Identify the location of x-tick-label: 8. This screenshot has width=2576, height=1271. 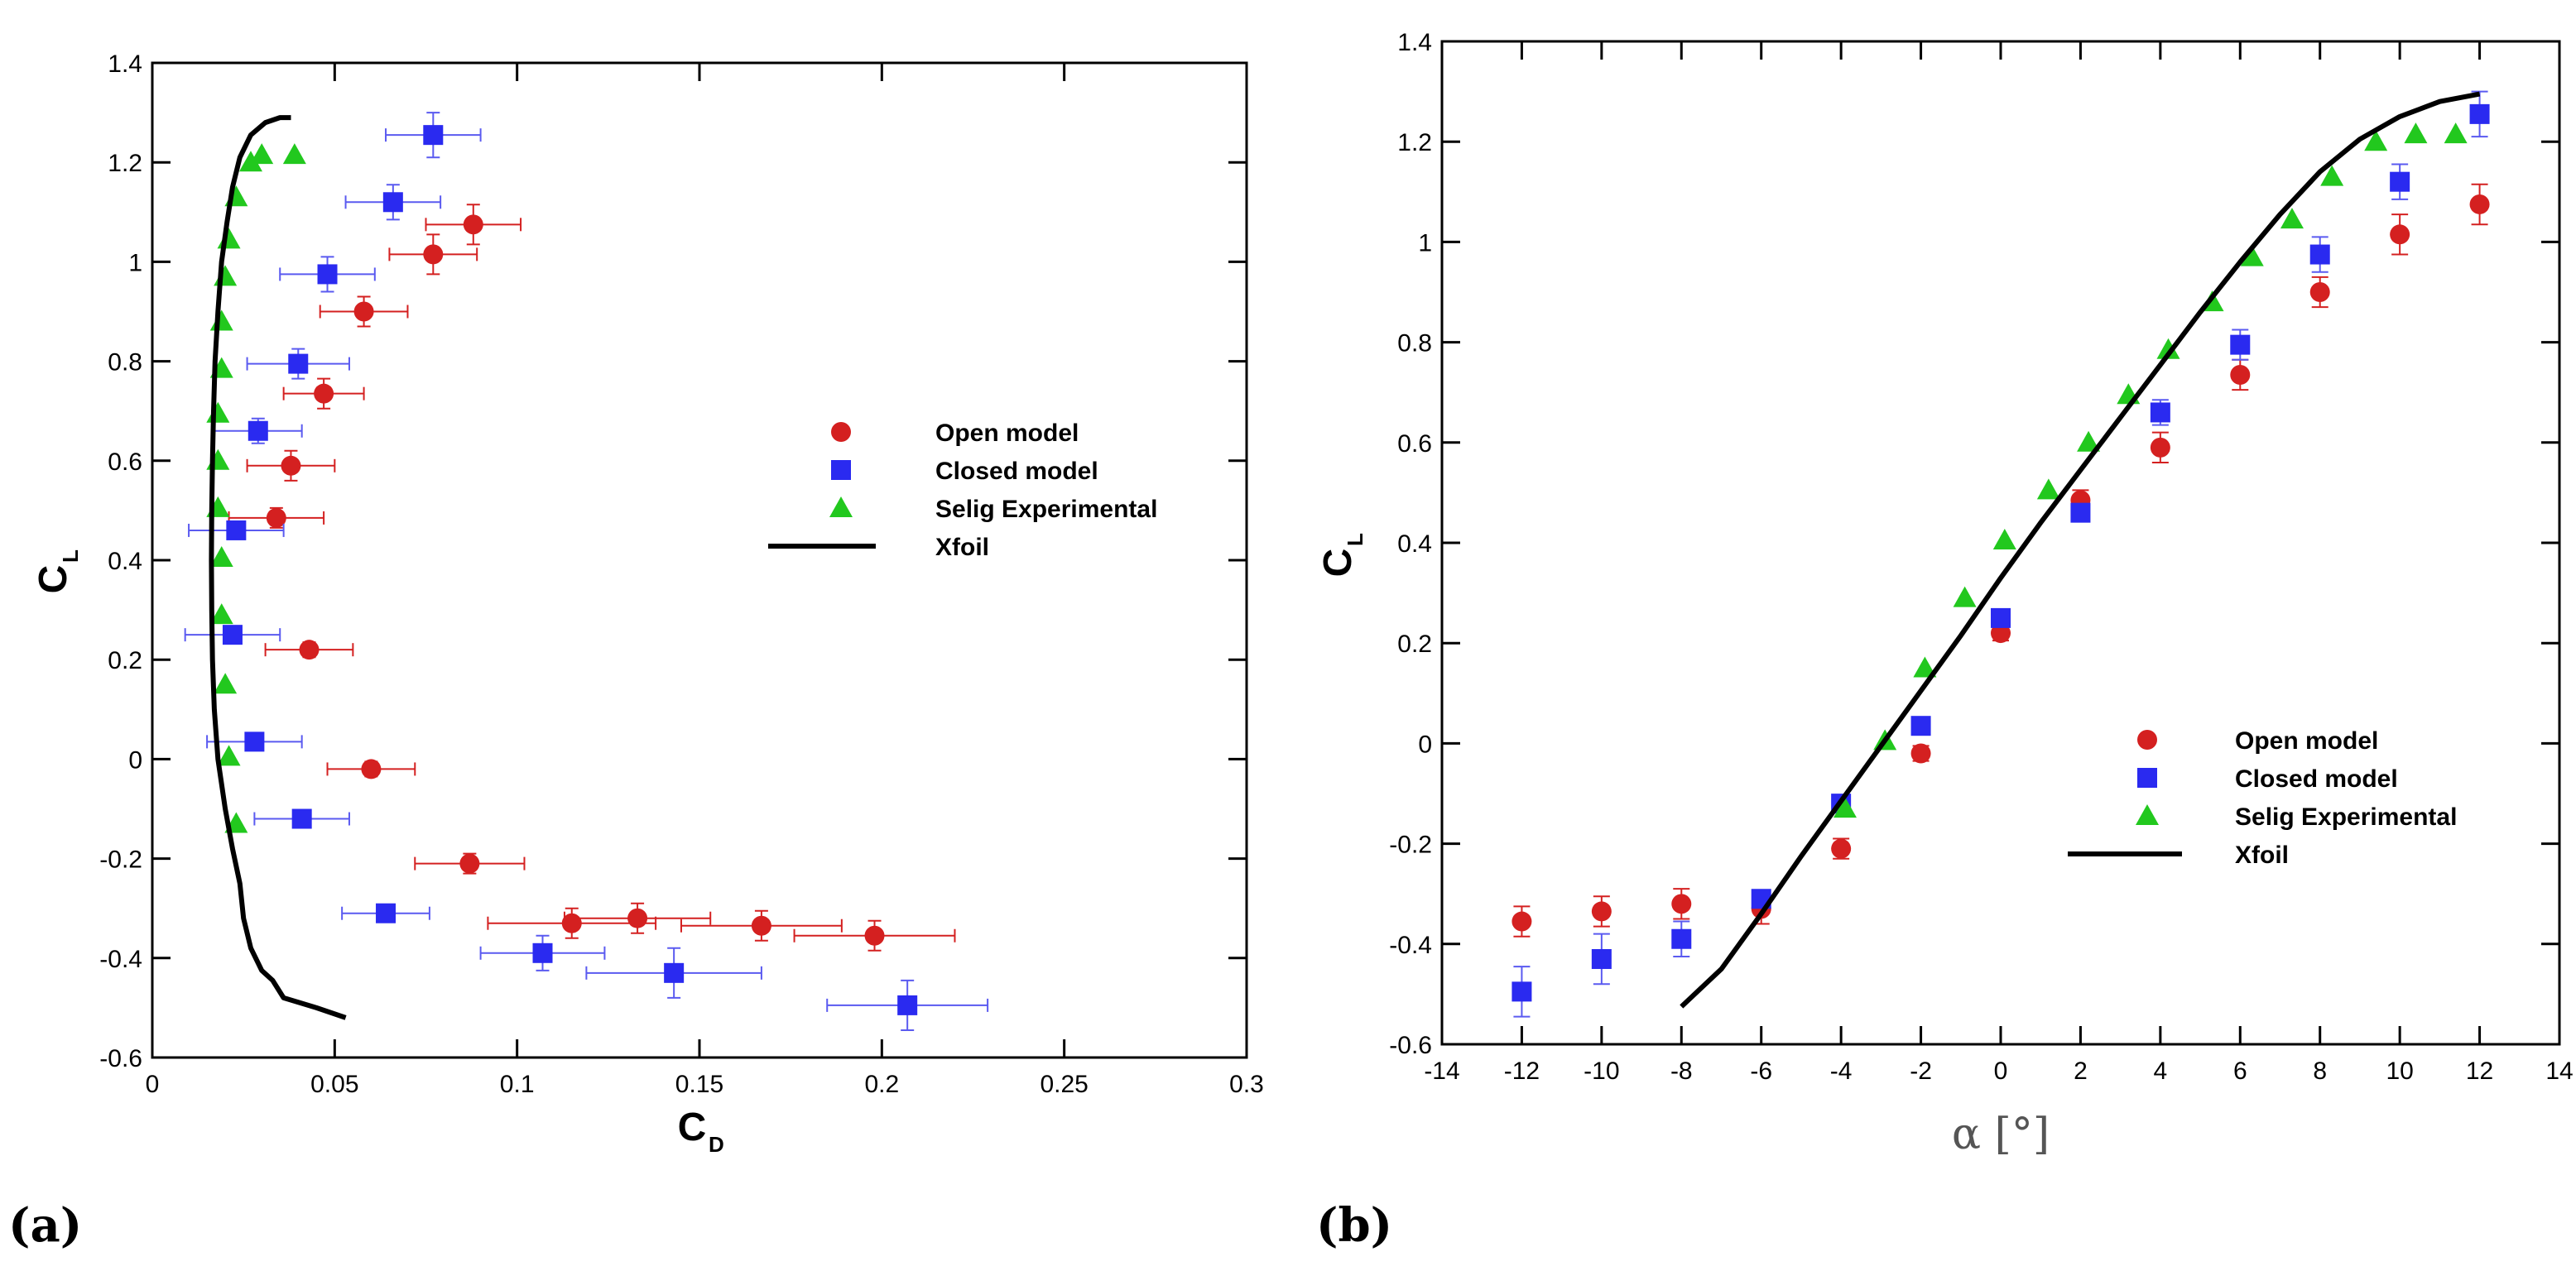
(2320, 1072).